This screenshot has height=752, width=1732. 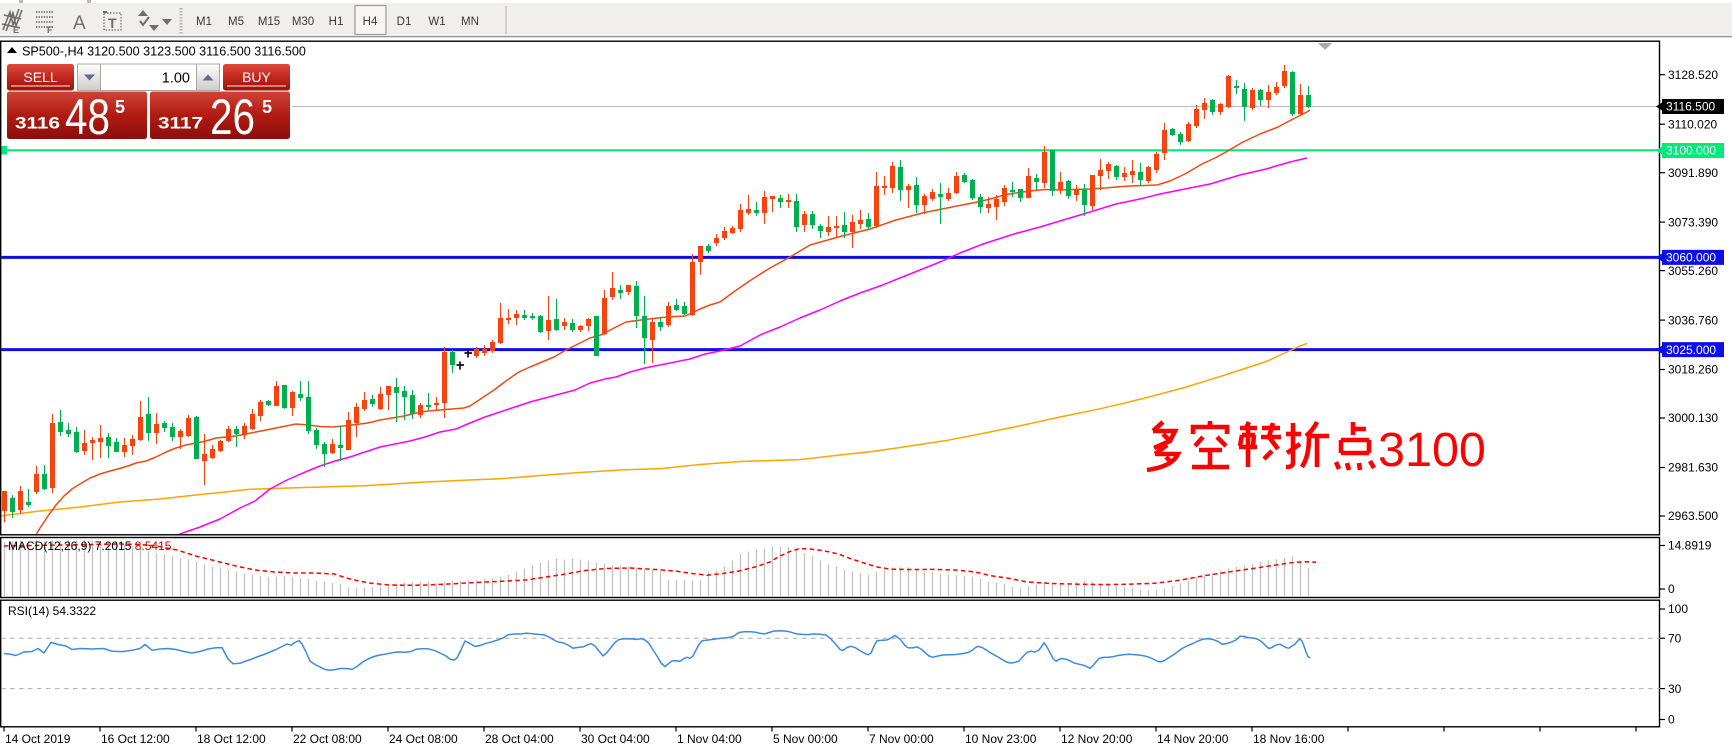 What do you see at coordinates (180, 124) in the screenshot?
I see `svg-text: 3117` at bounding box center [180, 124].